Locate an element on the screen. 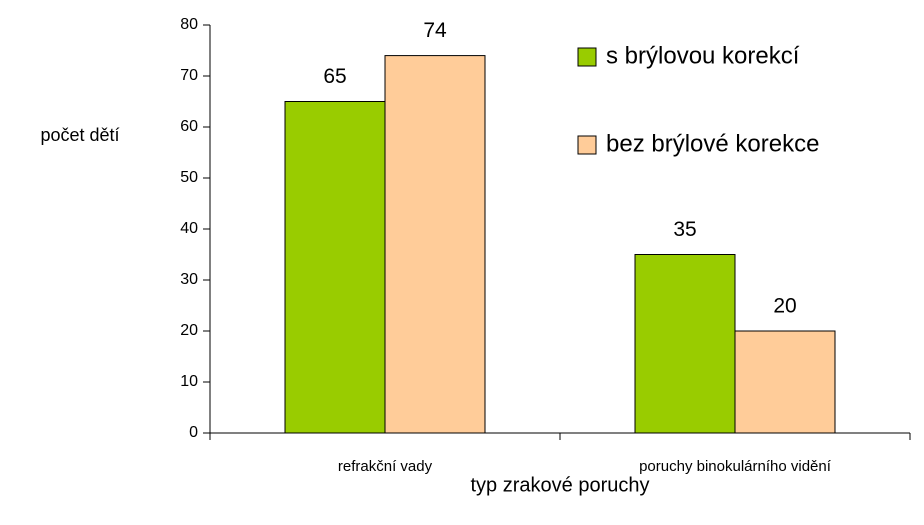 Image resolution: width=924 pixels, height=525 pixels. y-tick-label: 50 is located at coordinates (189, 177).